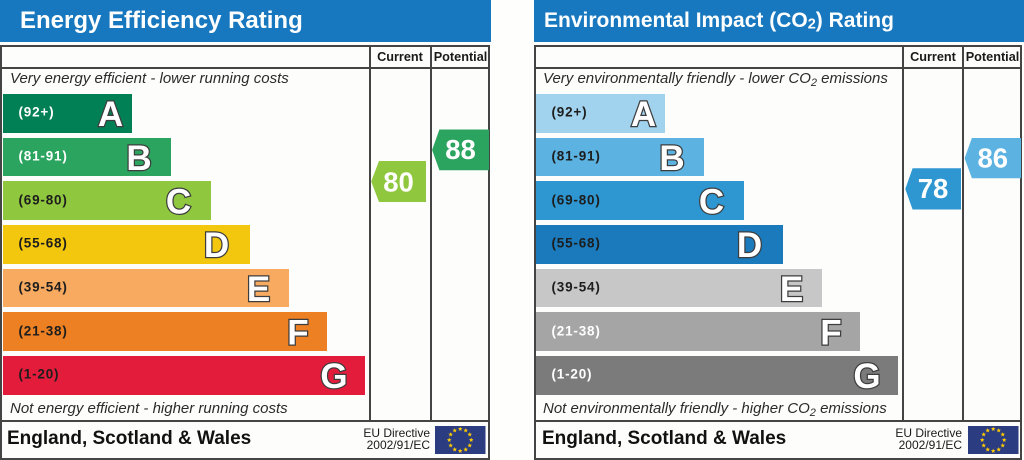  What do you see at coordinates (993, 157) in the screenshot?
I see `svg-text: 86` at bounding box center [993, 157].